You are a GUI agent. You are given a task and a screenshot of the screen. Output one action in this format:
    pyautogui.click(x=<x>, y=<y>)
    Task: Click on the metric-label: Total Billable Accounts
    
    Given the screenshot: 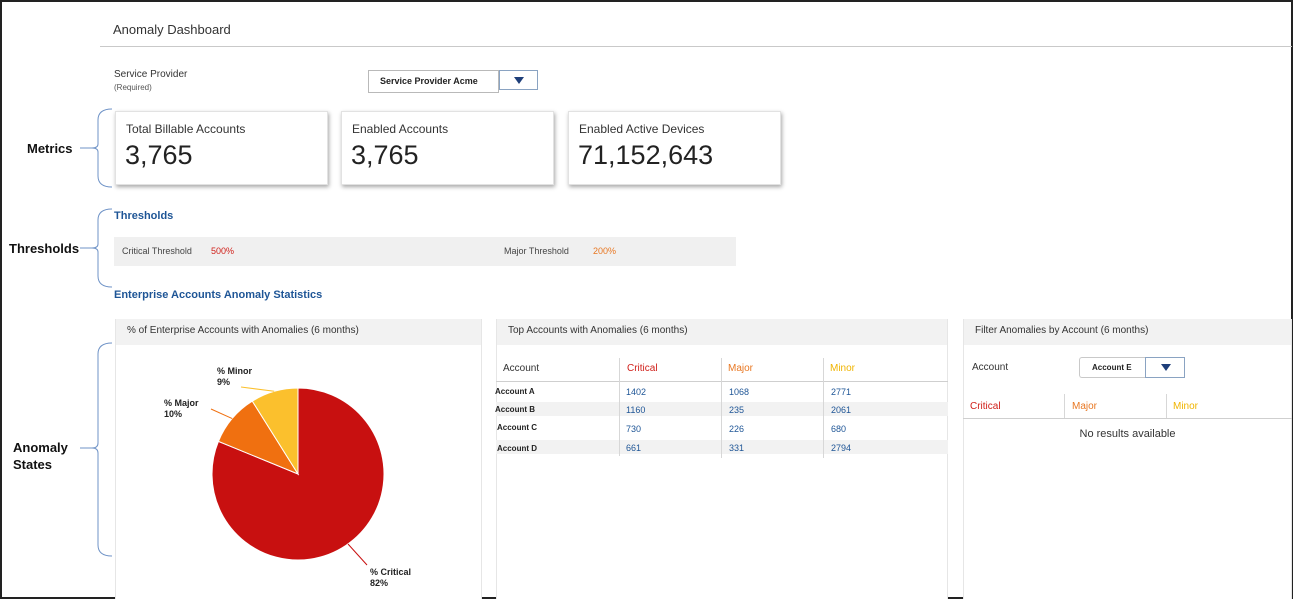 What is the action you would take?
    pyautogui.click(x=186, y=129)
    